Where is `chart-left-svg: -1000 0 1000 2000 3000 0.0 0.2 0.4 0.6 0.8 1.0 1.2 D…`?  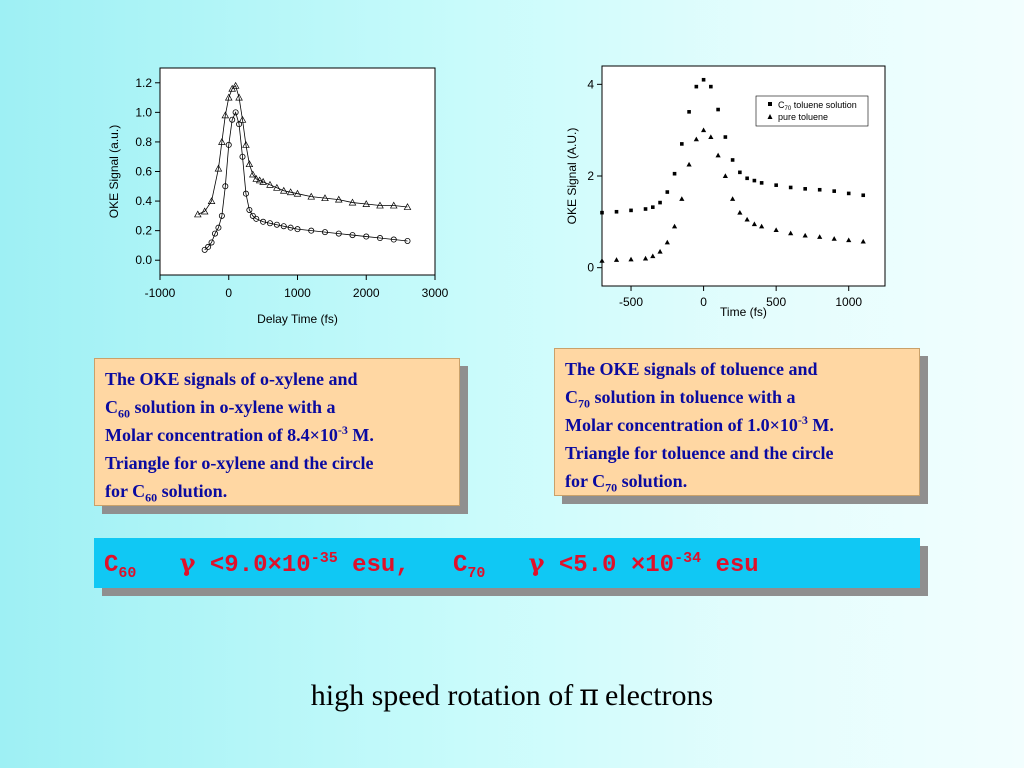
chart-left-svg: -1000 0 1000 2000 3000 0.0 0.2 0.4 0.6 0.8 1.0 1.2 D… is located at coordinates (278, 196).